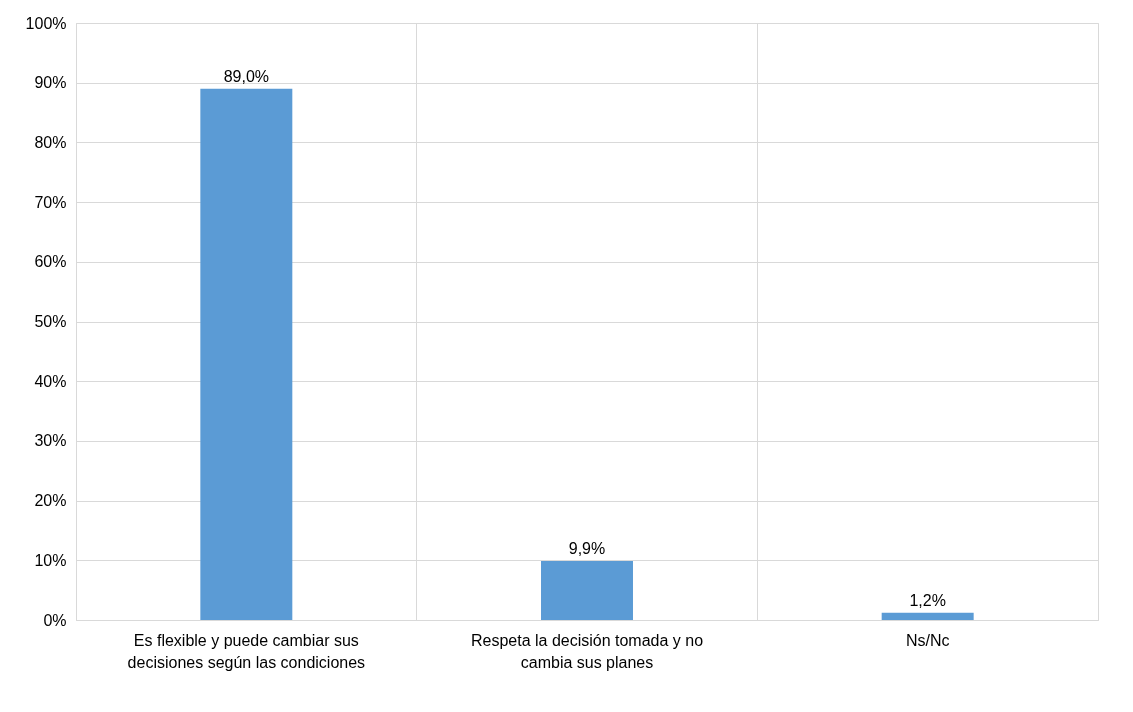  What do you see at coordinates (55, 620) in the screenshot?
I see `y-tick-label: 0%` at bounding box center [55, 620].